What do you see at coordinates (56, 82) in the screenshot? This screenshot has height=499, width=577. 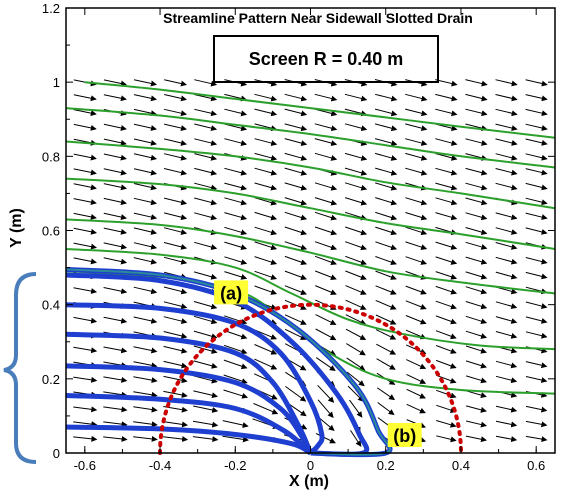 I see `y-tick-label: 1` at bounding box center [56, 82].